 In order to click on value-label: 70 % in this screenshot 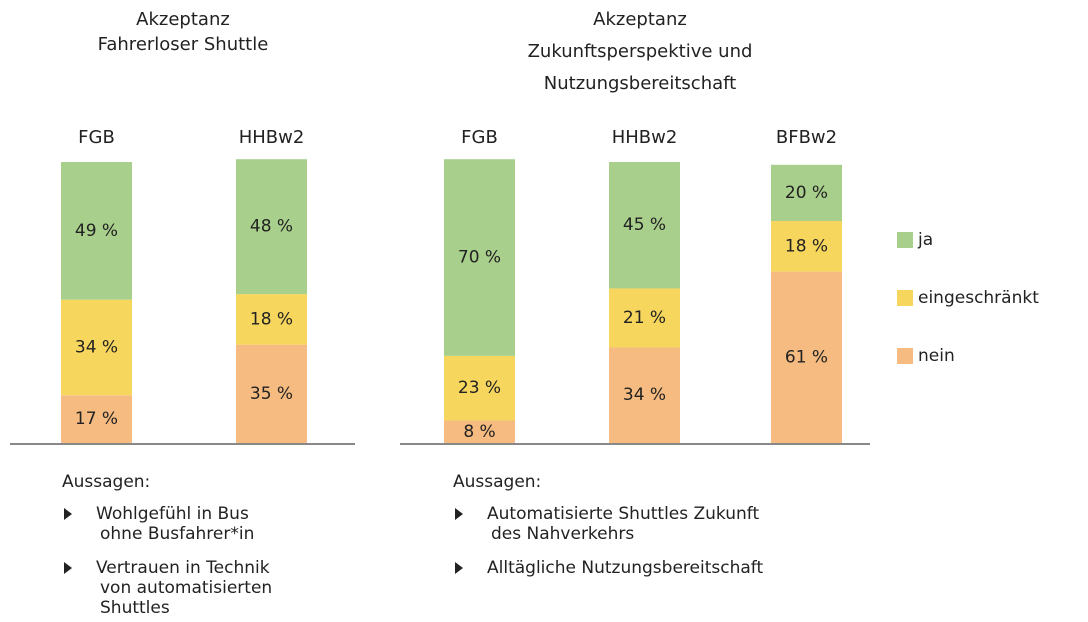, I will do `click(479, 258)`.